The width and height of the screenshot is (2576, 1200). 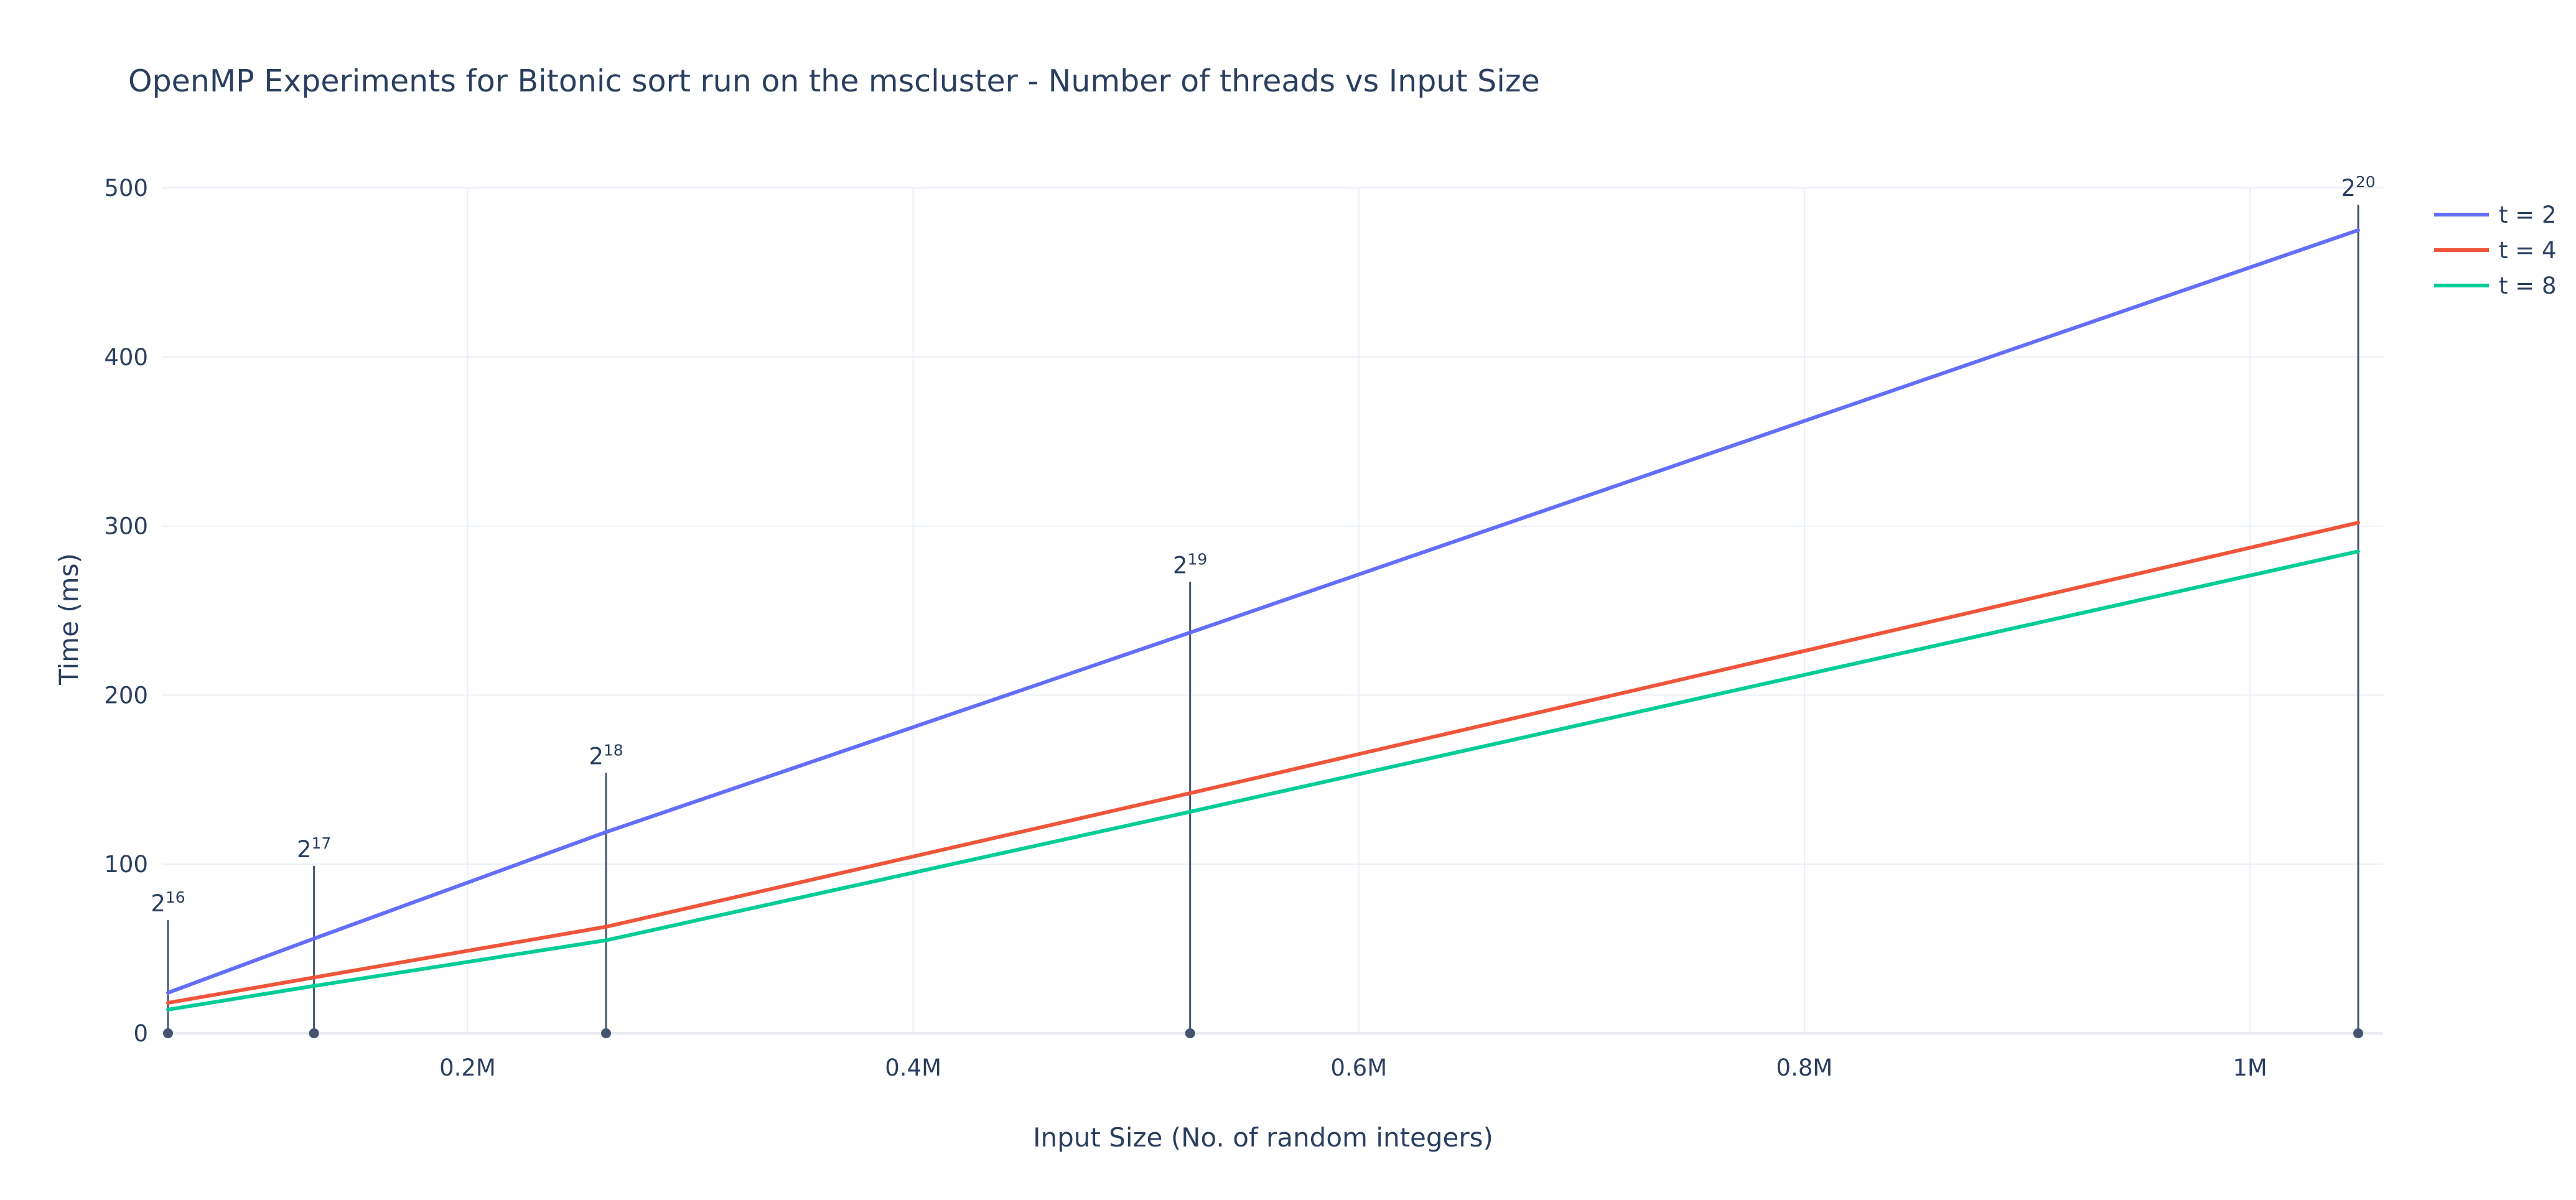 I want to click on x-tick-label: 0.2M, so click(x=468, y=1067).